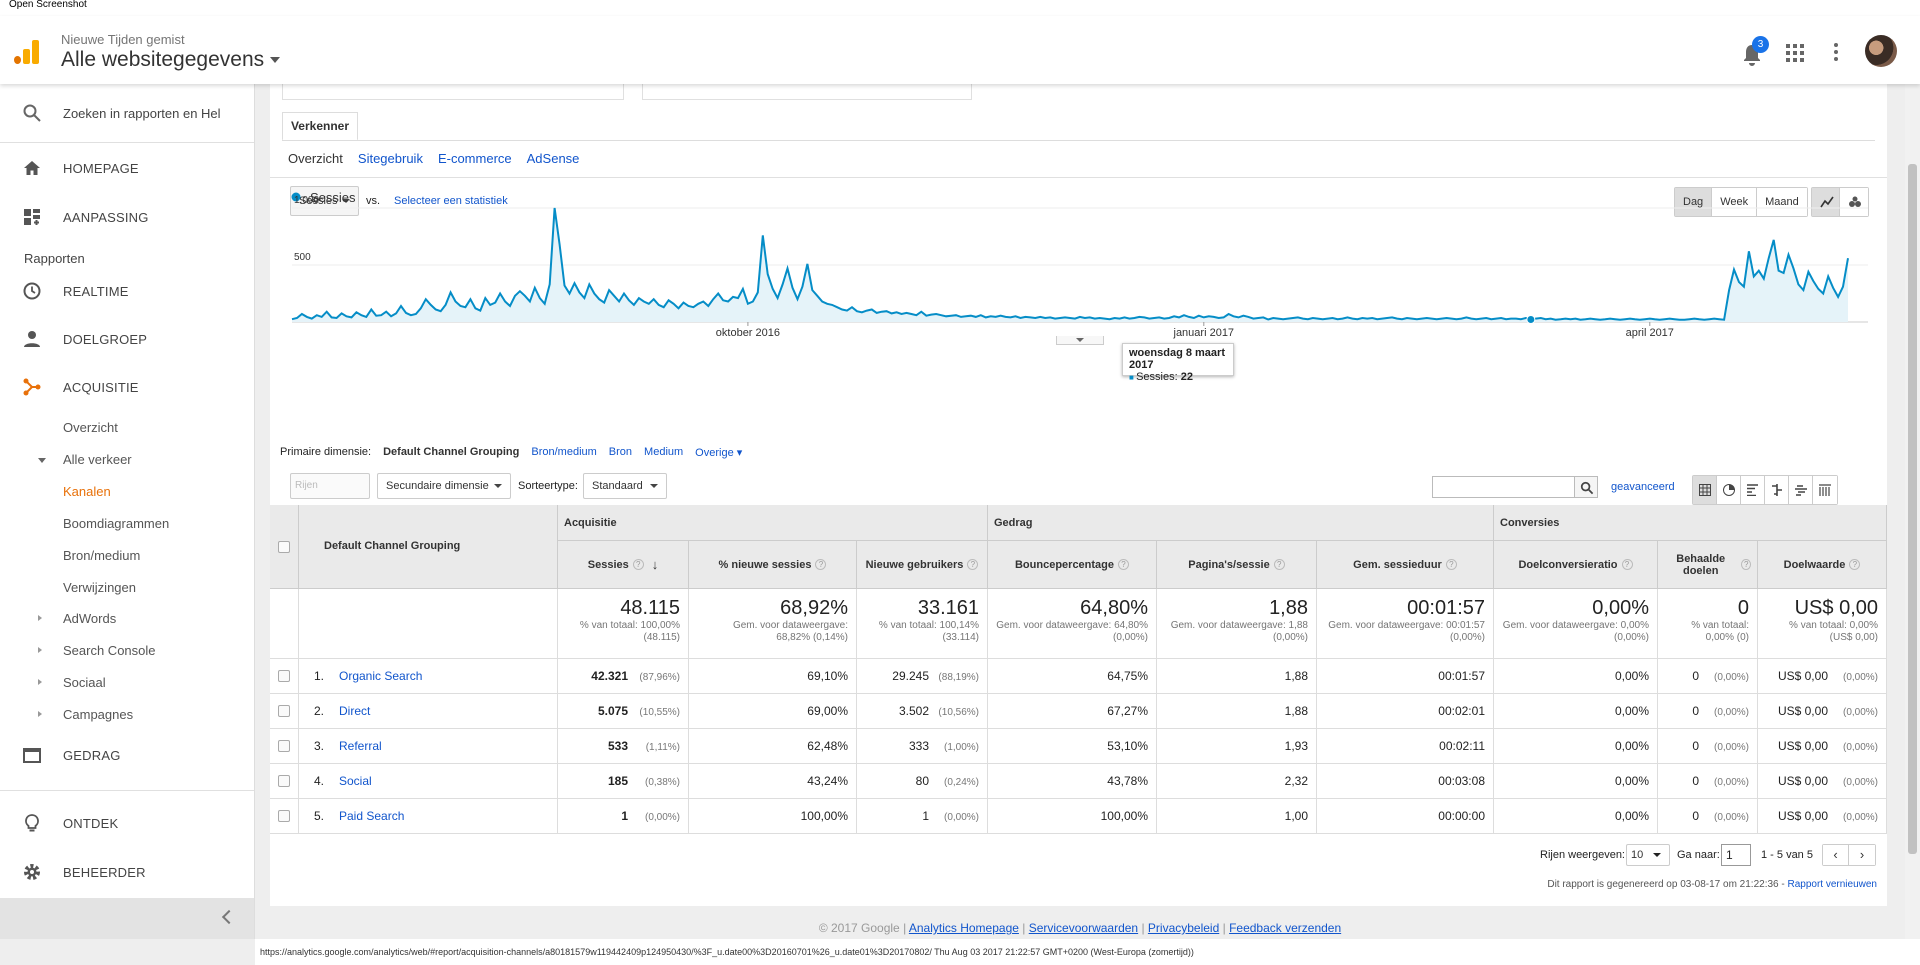 This screenshot has width=1920, height=965. I want to click on highlighted-point, so click(1531, 319).